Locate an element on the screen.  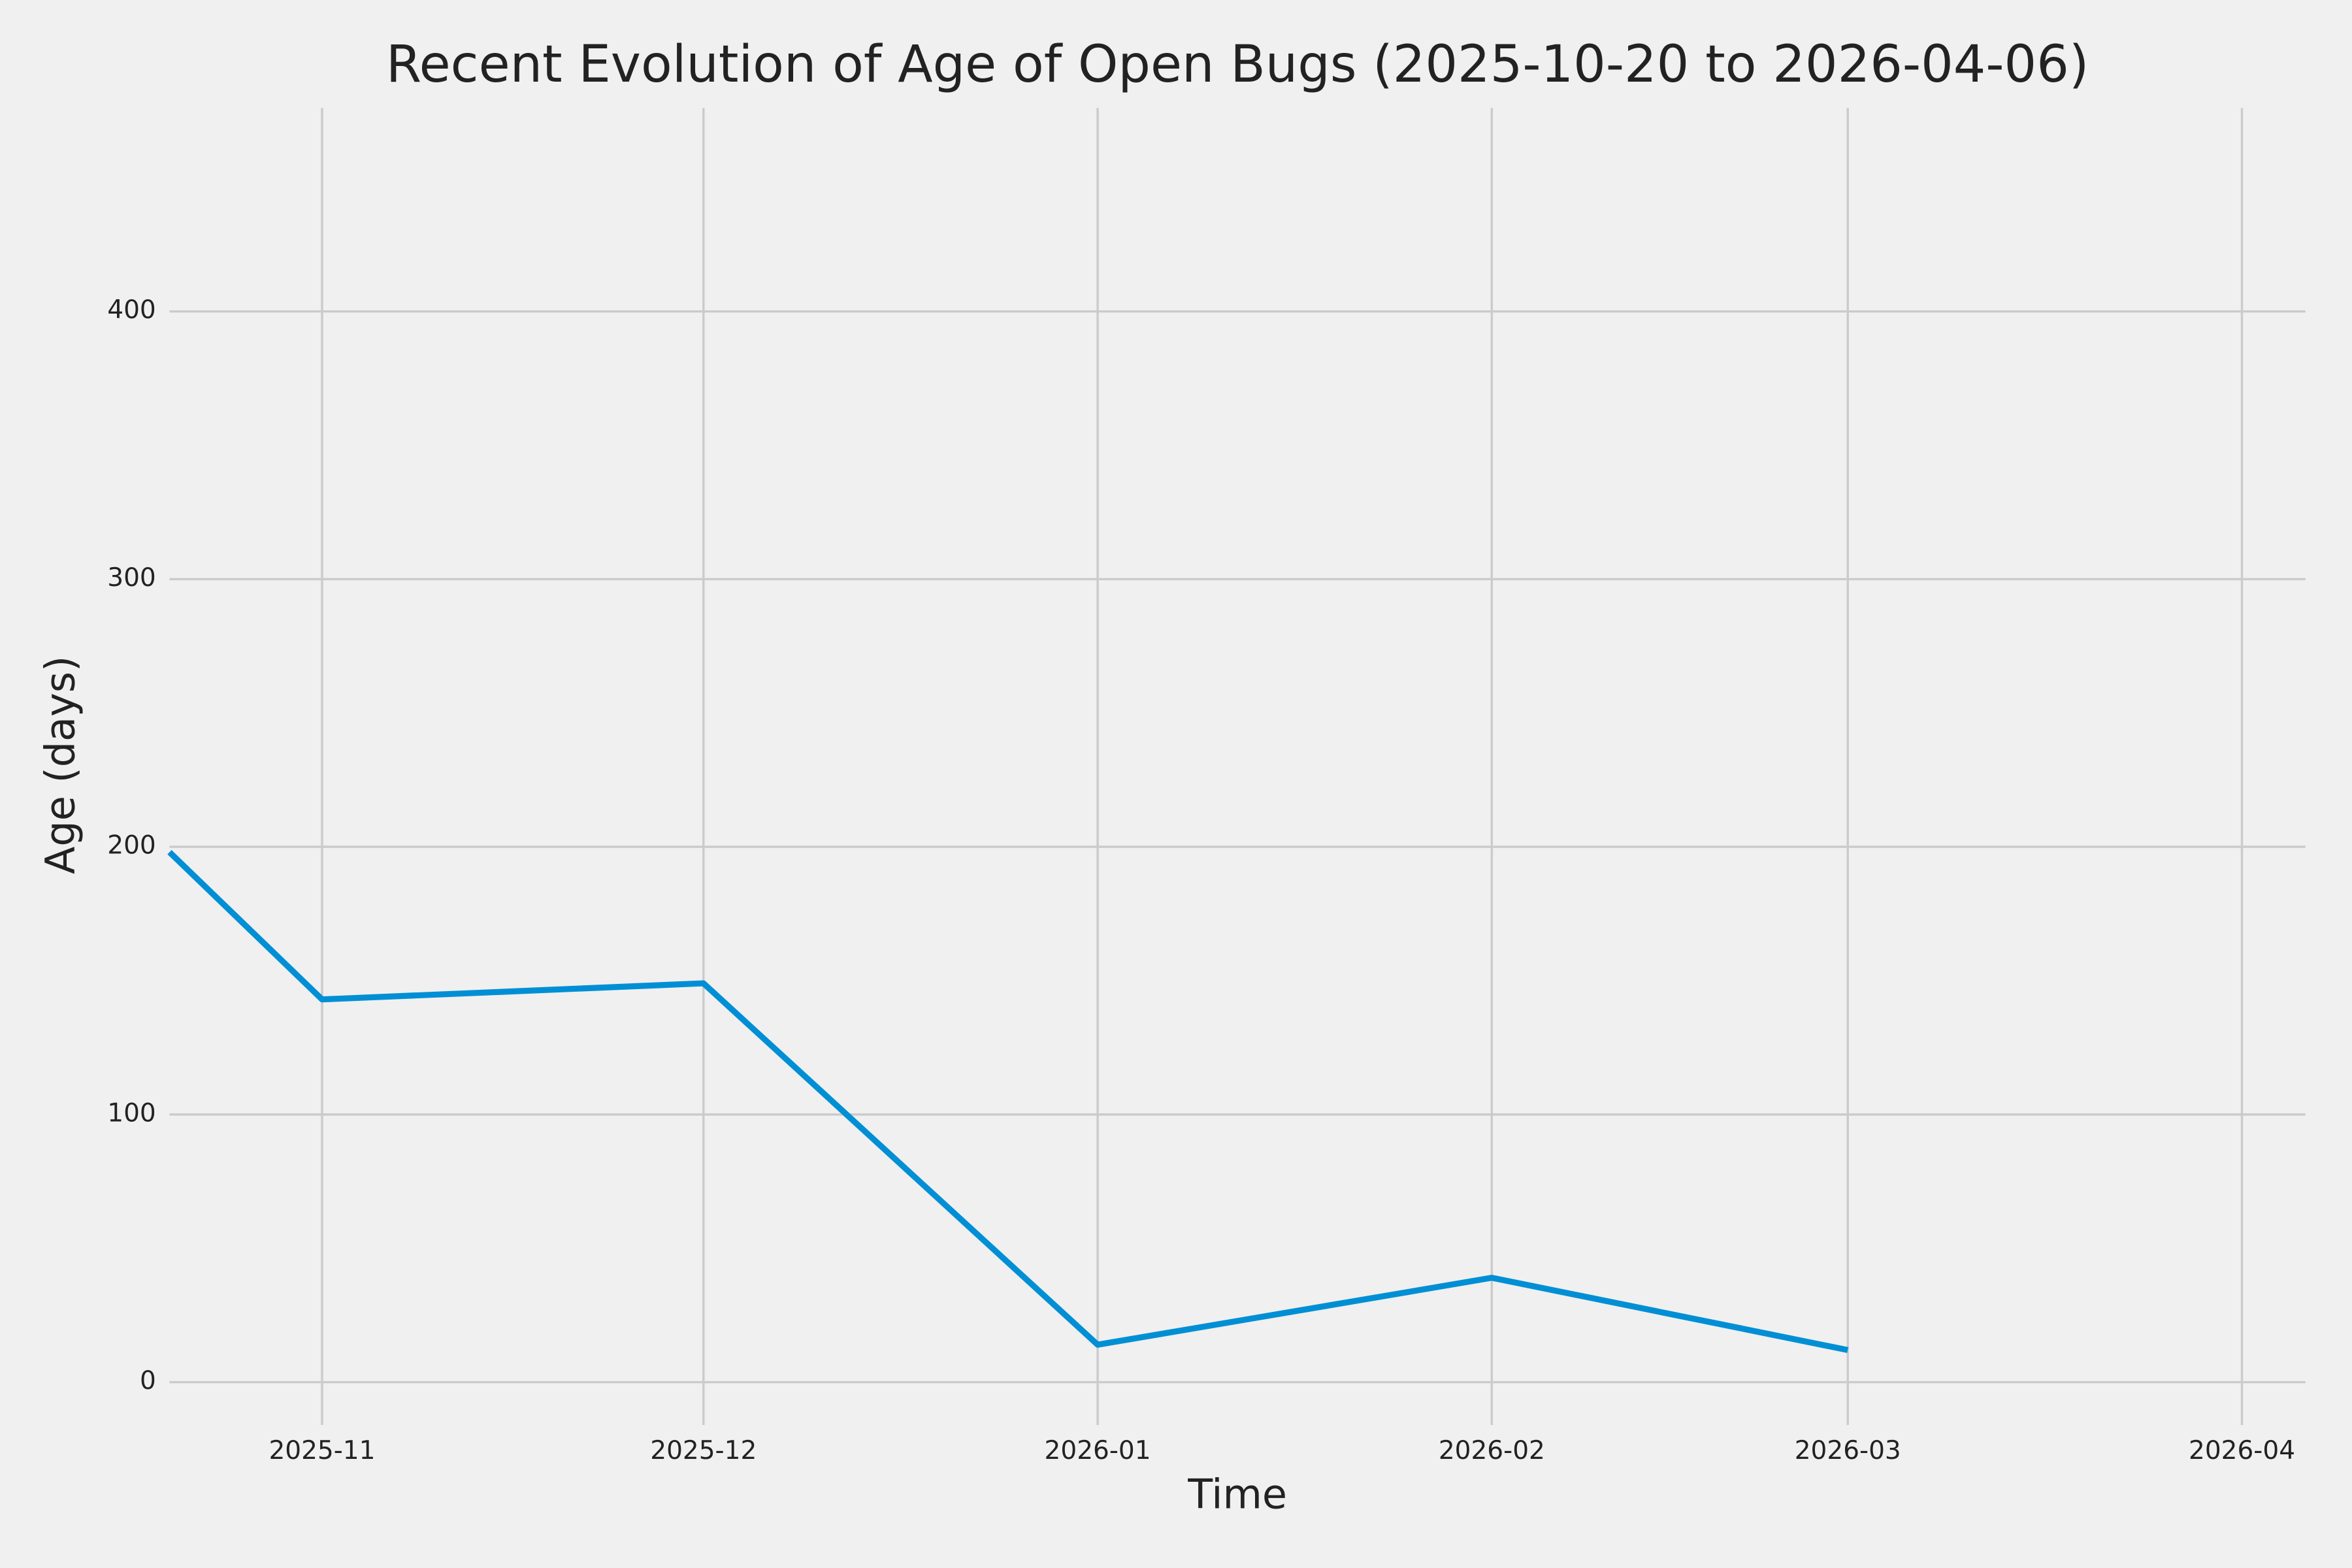
x-tick-label: 2025-12 is located at coordinates (703, 1450).